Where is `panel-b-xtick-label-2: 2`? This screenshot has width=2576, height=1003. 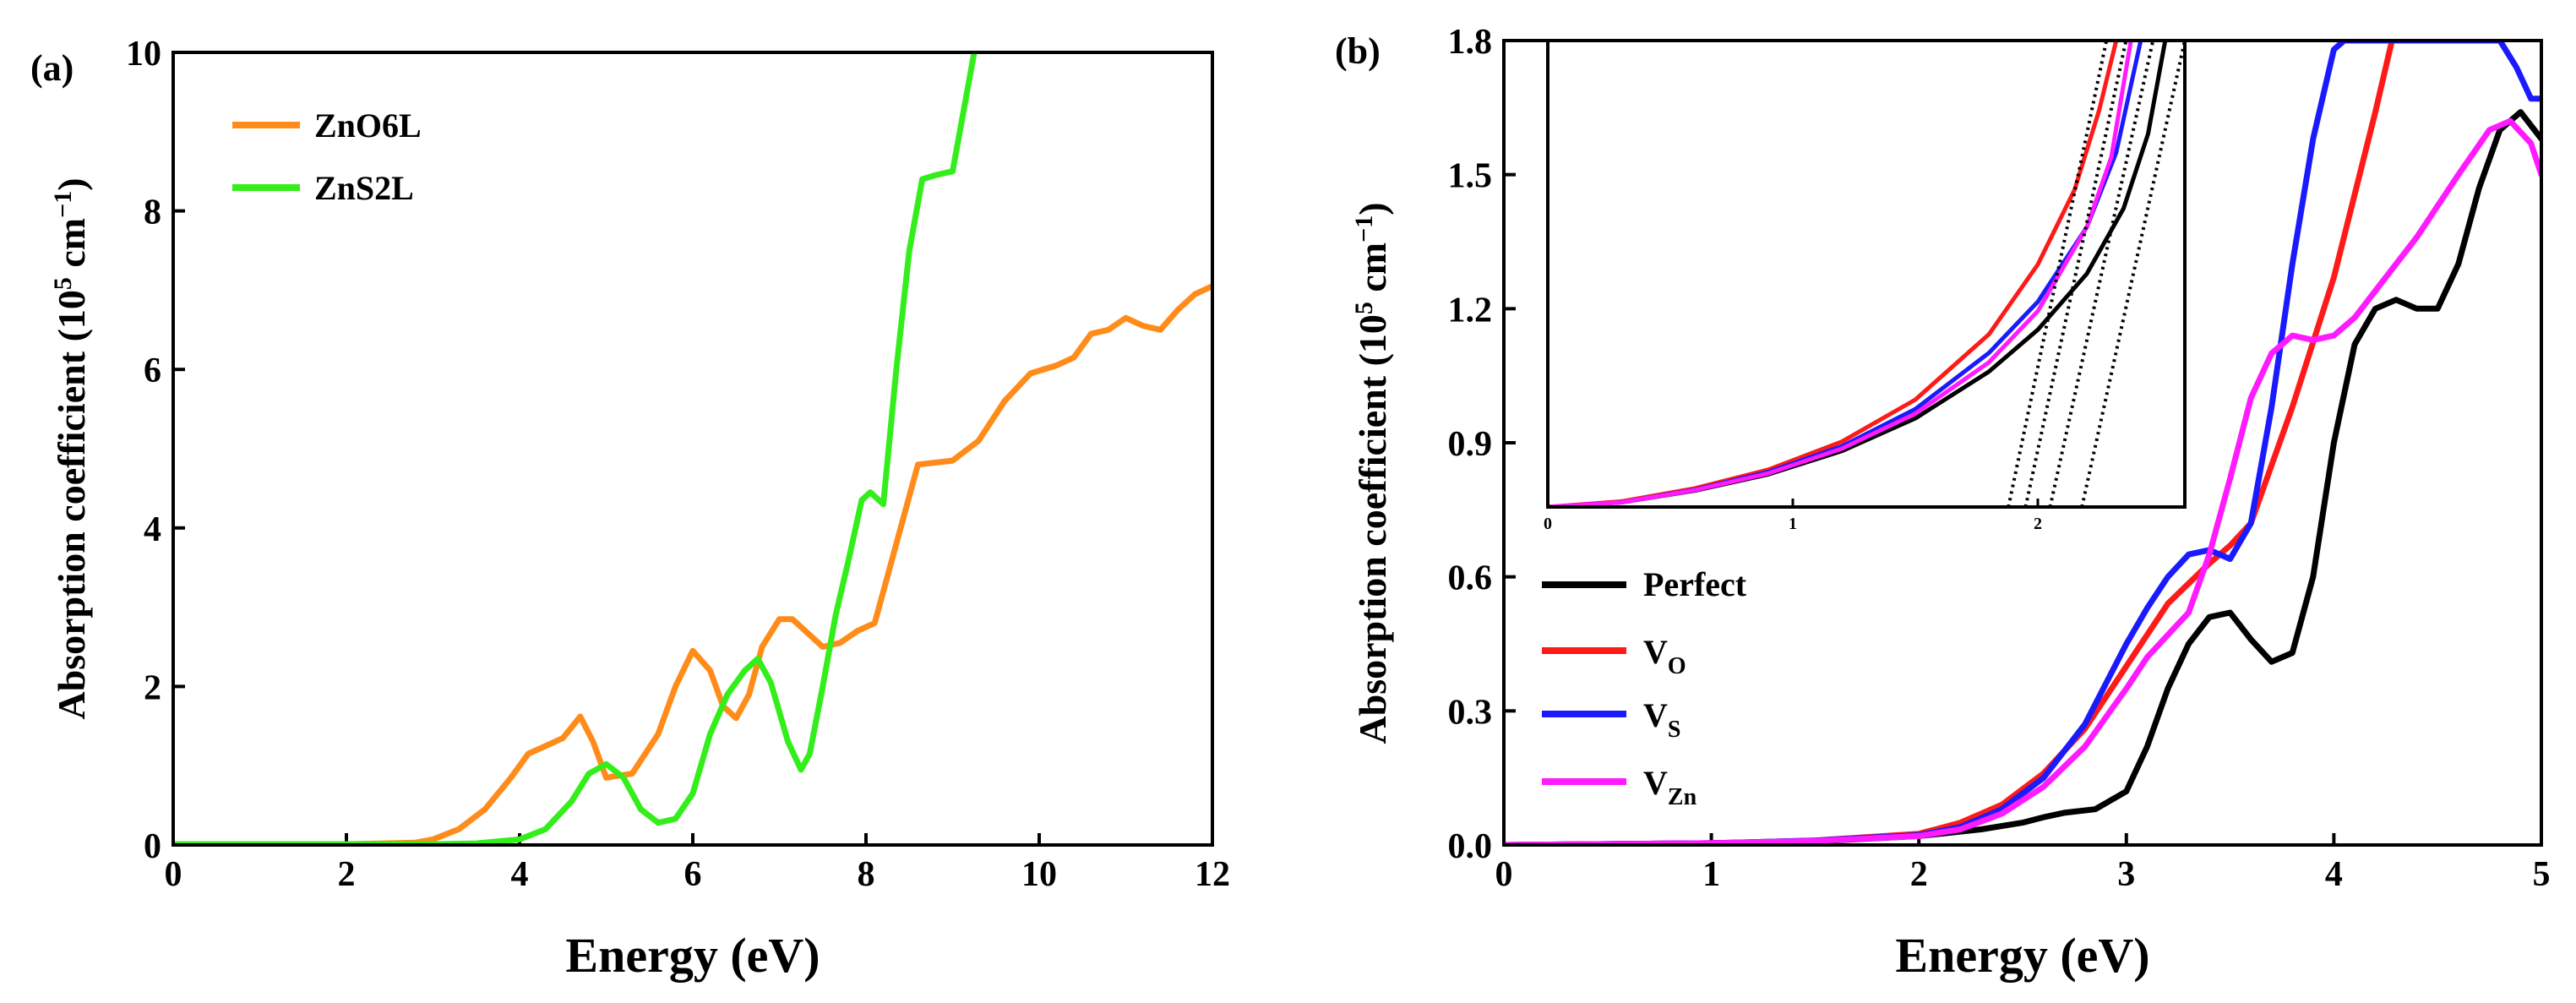 panel-b-xtick-label-2: 2 is located at coordinates (1919, 874).